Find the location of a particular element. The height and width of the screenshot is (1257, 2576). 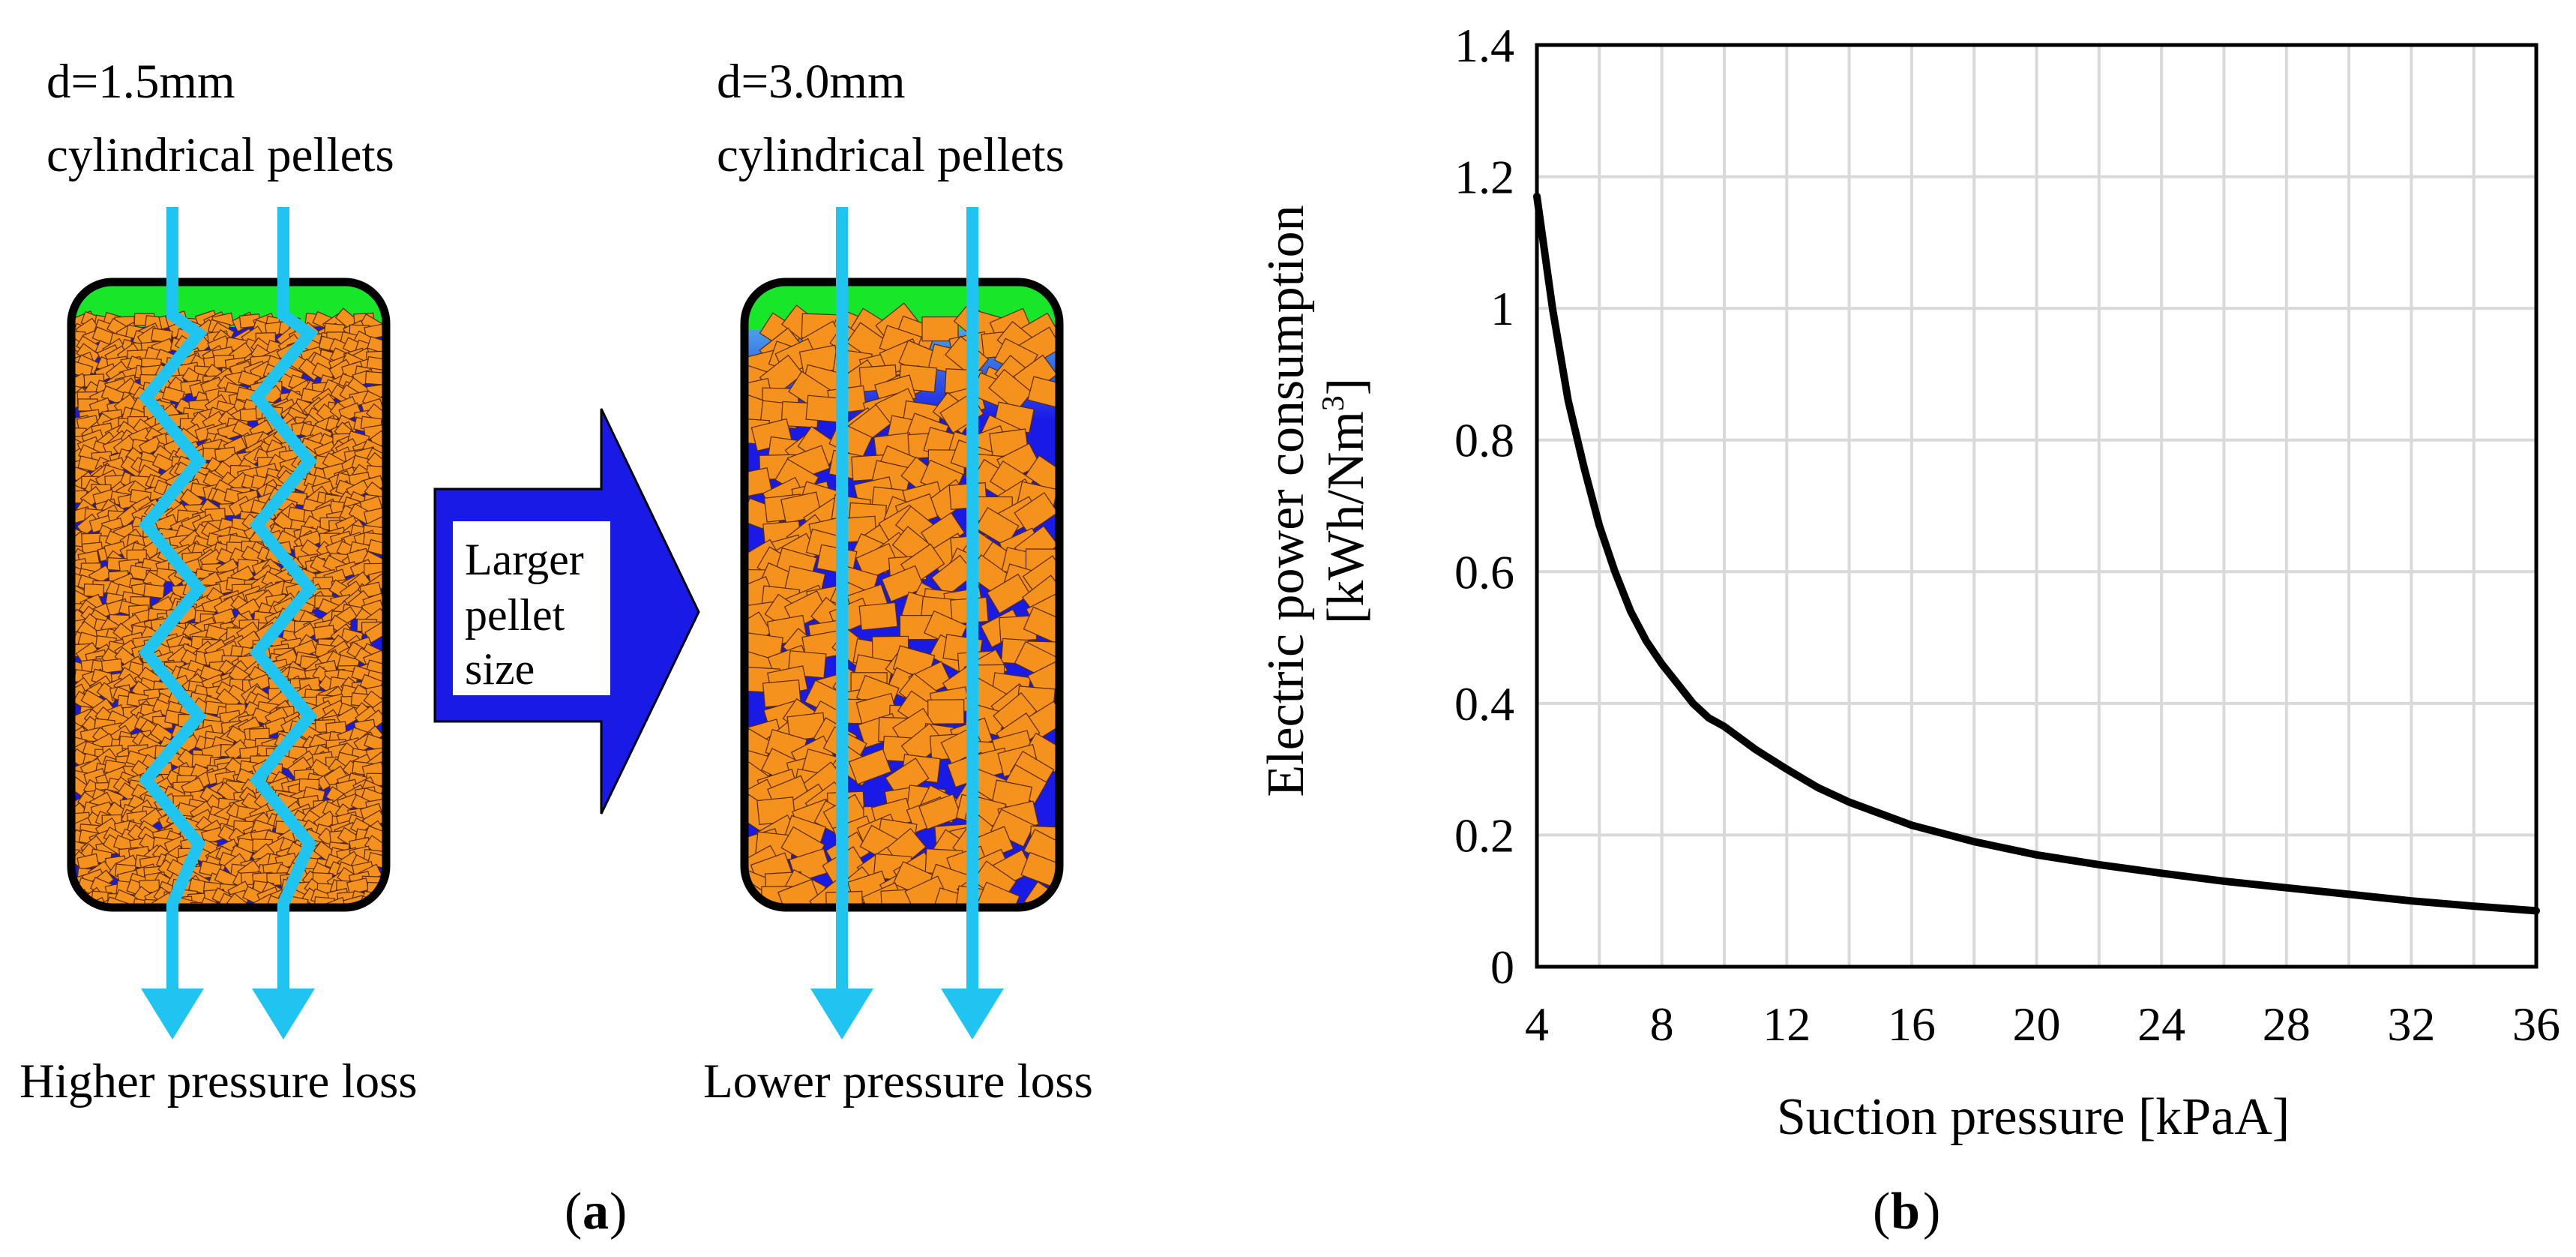

right-bed-caption: Lower pressure loss is located at coordinates (898, 1081).